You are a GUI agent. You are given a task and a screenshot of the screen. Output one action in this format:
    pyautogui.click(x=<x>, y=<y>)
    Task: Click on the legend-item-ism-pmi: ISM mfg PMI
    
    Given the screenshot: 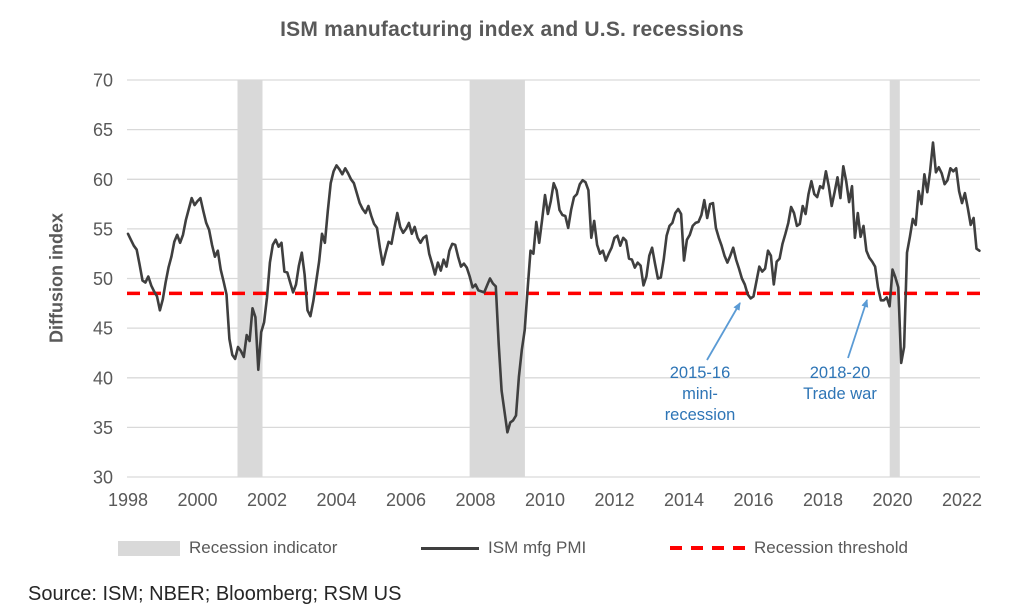 What is the action you would take?
    pyautogui.click(x=503, y=548)
    